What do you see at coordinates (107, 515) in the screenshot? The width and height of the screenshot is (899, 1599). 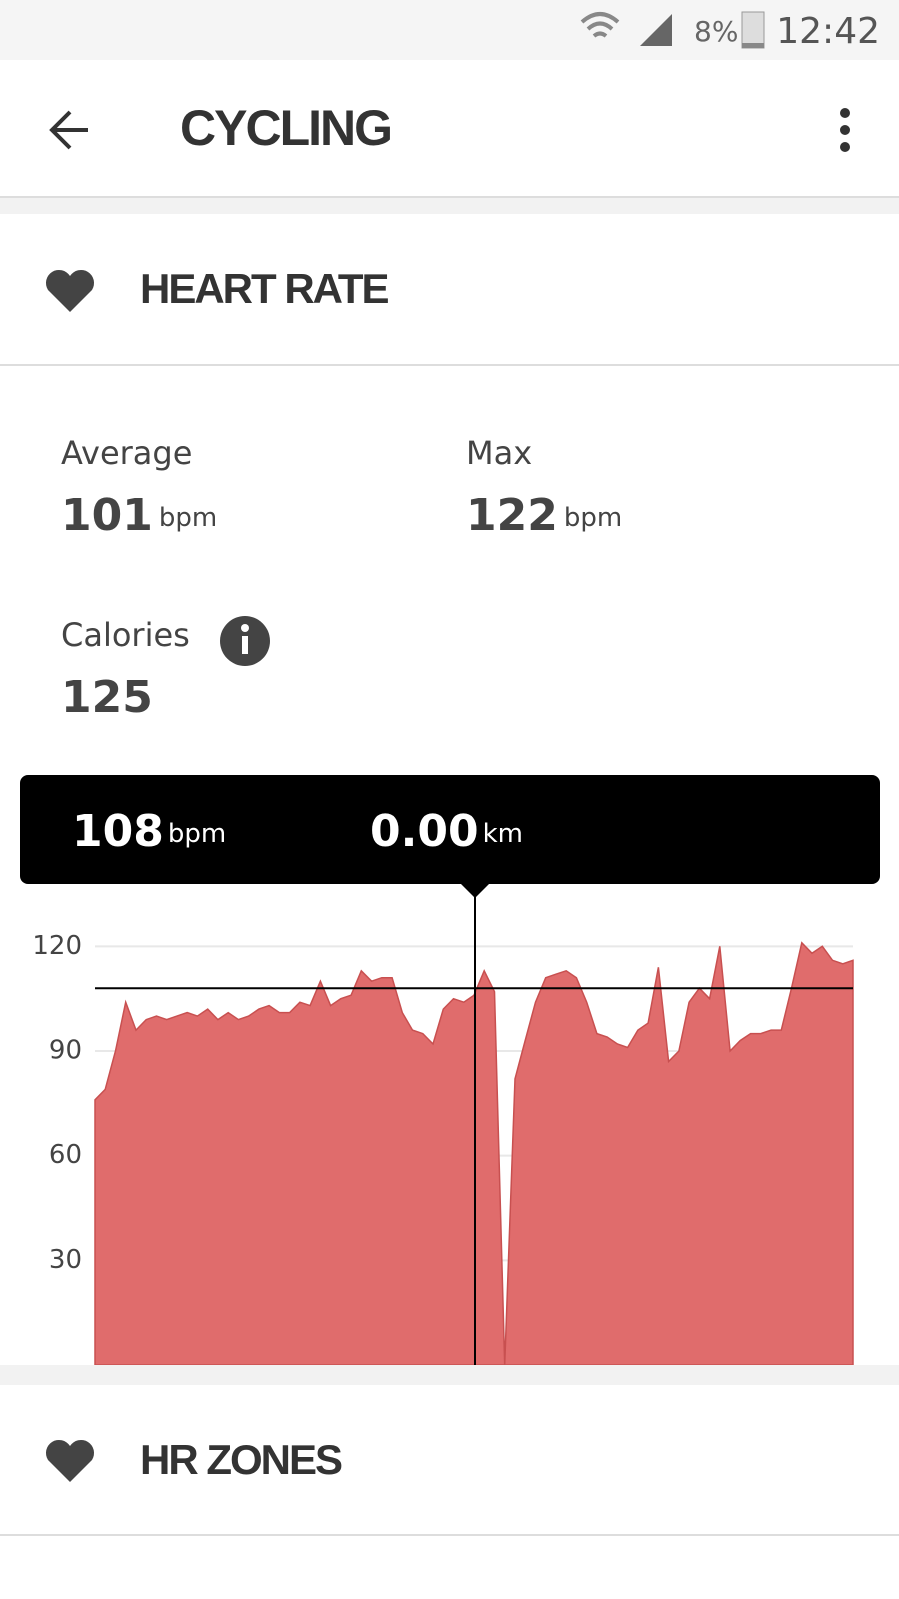 I see `stat-number: 101` at bounding box center [107, 515].